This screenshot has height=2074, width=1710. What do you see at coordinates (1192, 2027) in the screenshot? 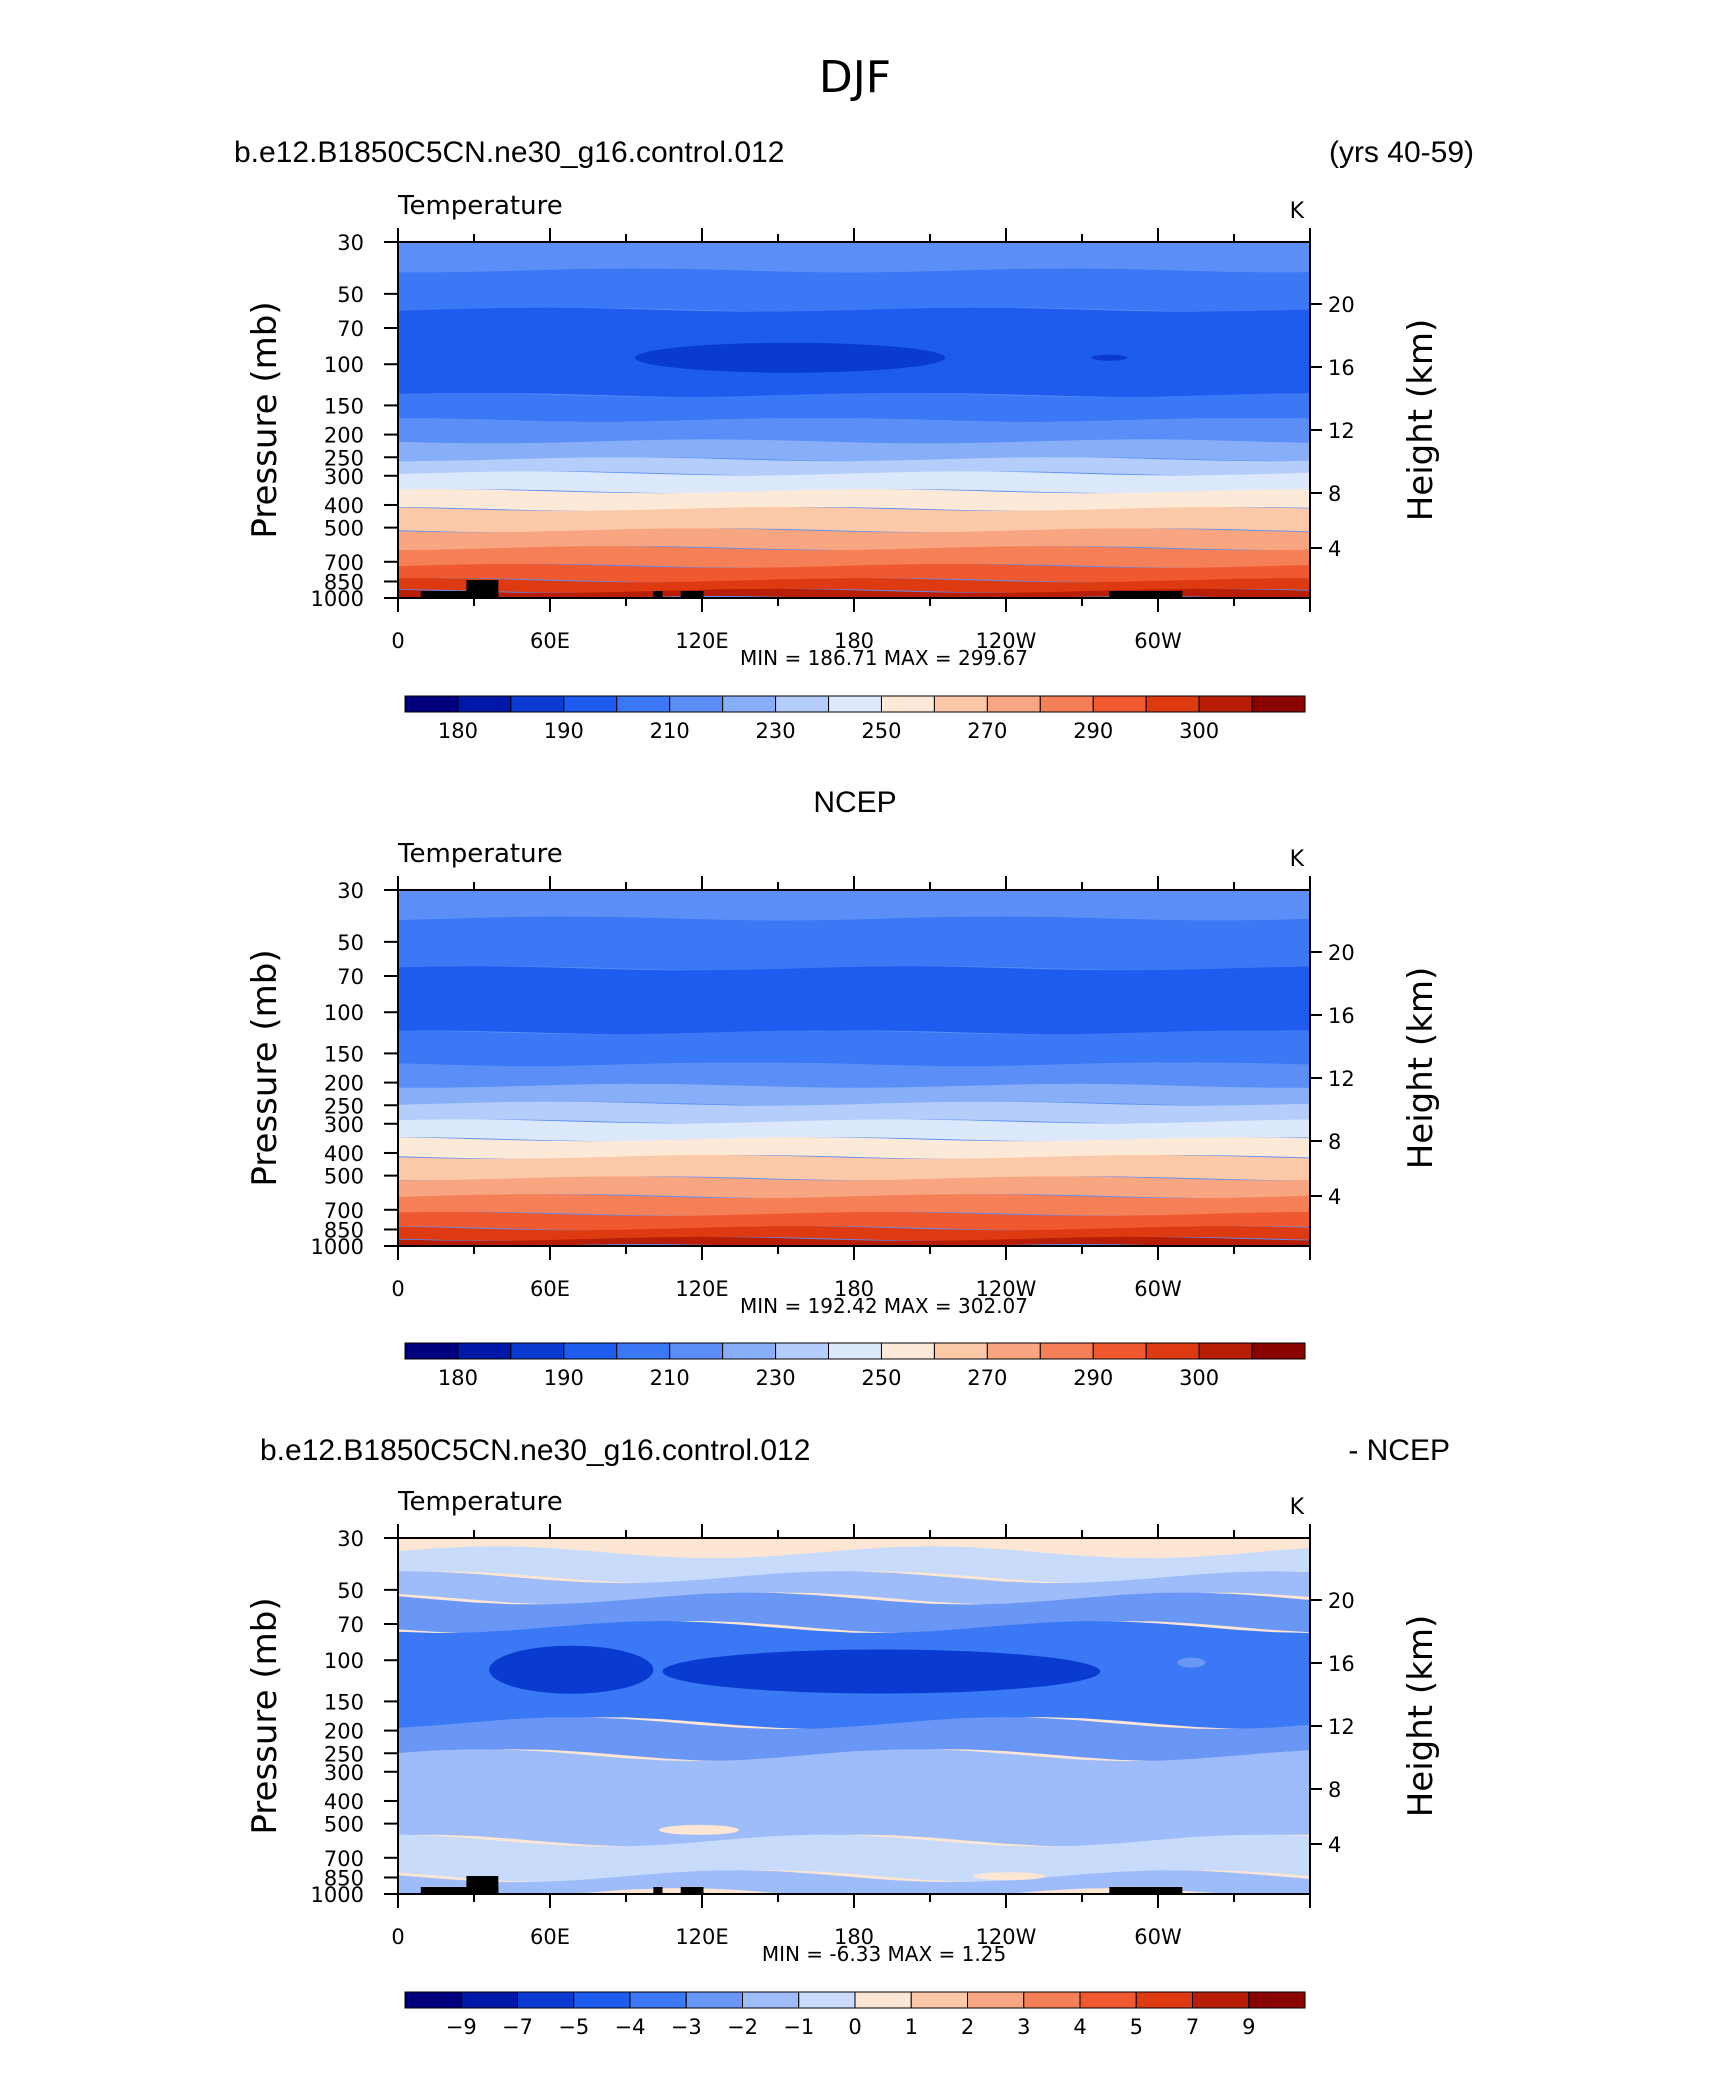
I see `colorbar-label: 7` at bounding box center [1192, 2027].